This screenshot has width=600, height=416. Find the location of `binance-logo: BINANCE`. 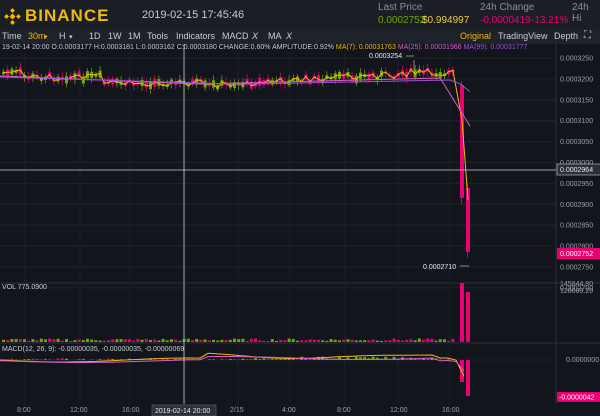

binance-logo: BINANCE is located at coordinates (56, 16).